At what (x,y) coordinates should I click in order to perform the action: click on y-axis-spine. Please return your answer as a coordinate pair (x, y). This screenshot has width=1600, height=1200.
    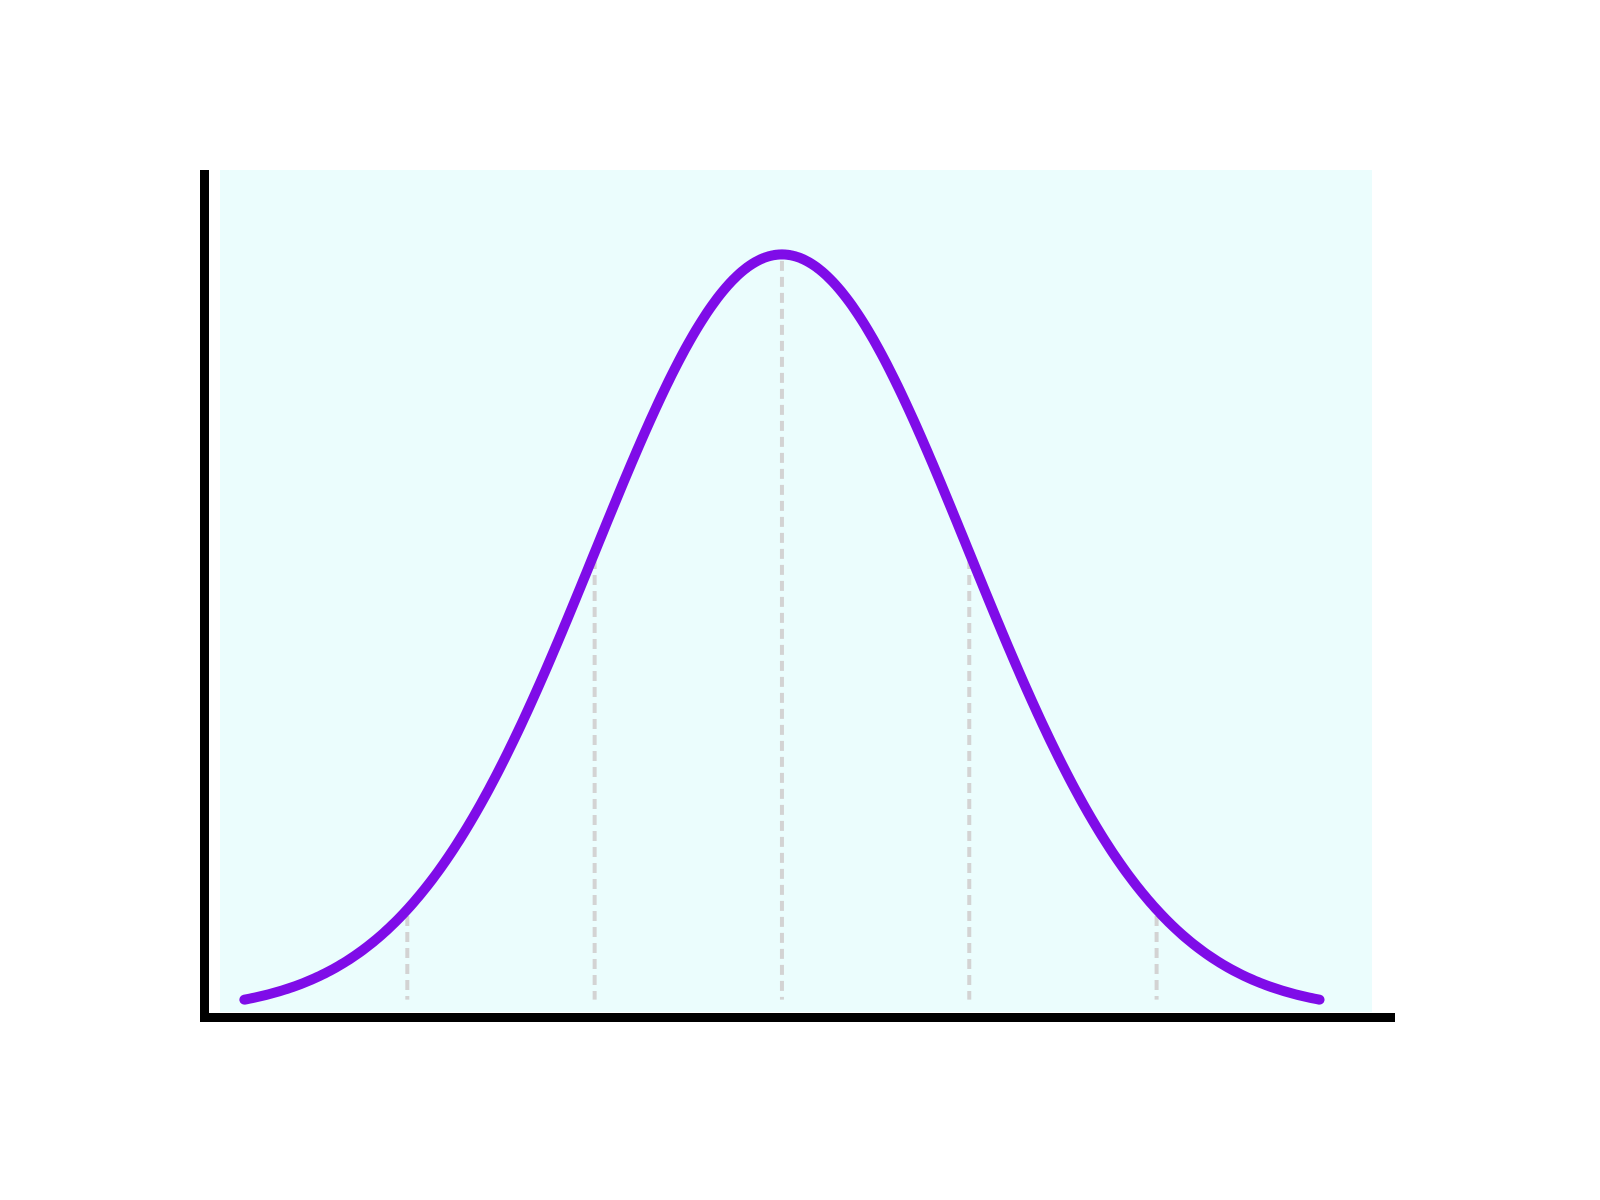
    Looking at the image, I should click on (204, 596).